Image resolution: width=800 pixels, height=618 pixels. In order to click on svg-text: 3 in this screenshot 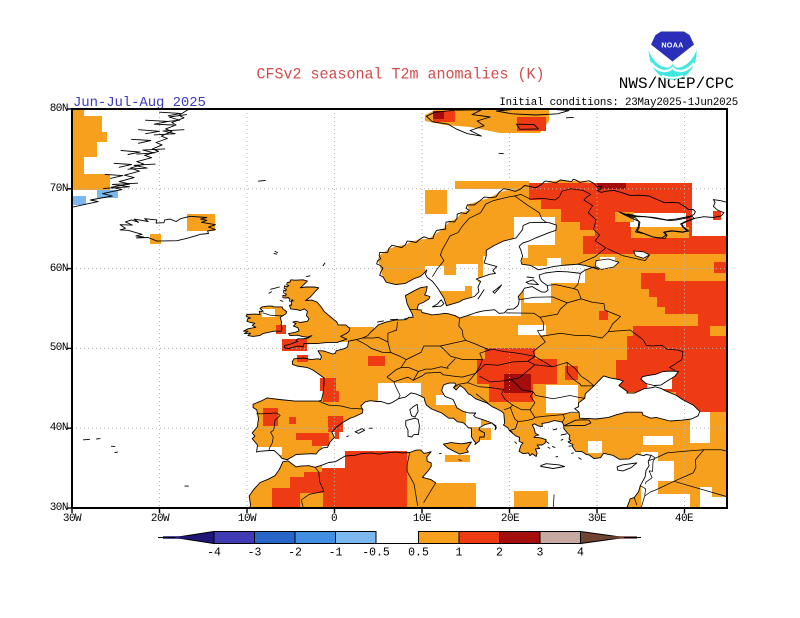, I will do `click(540, 553)`.